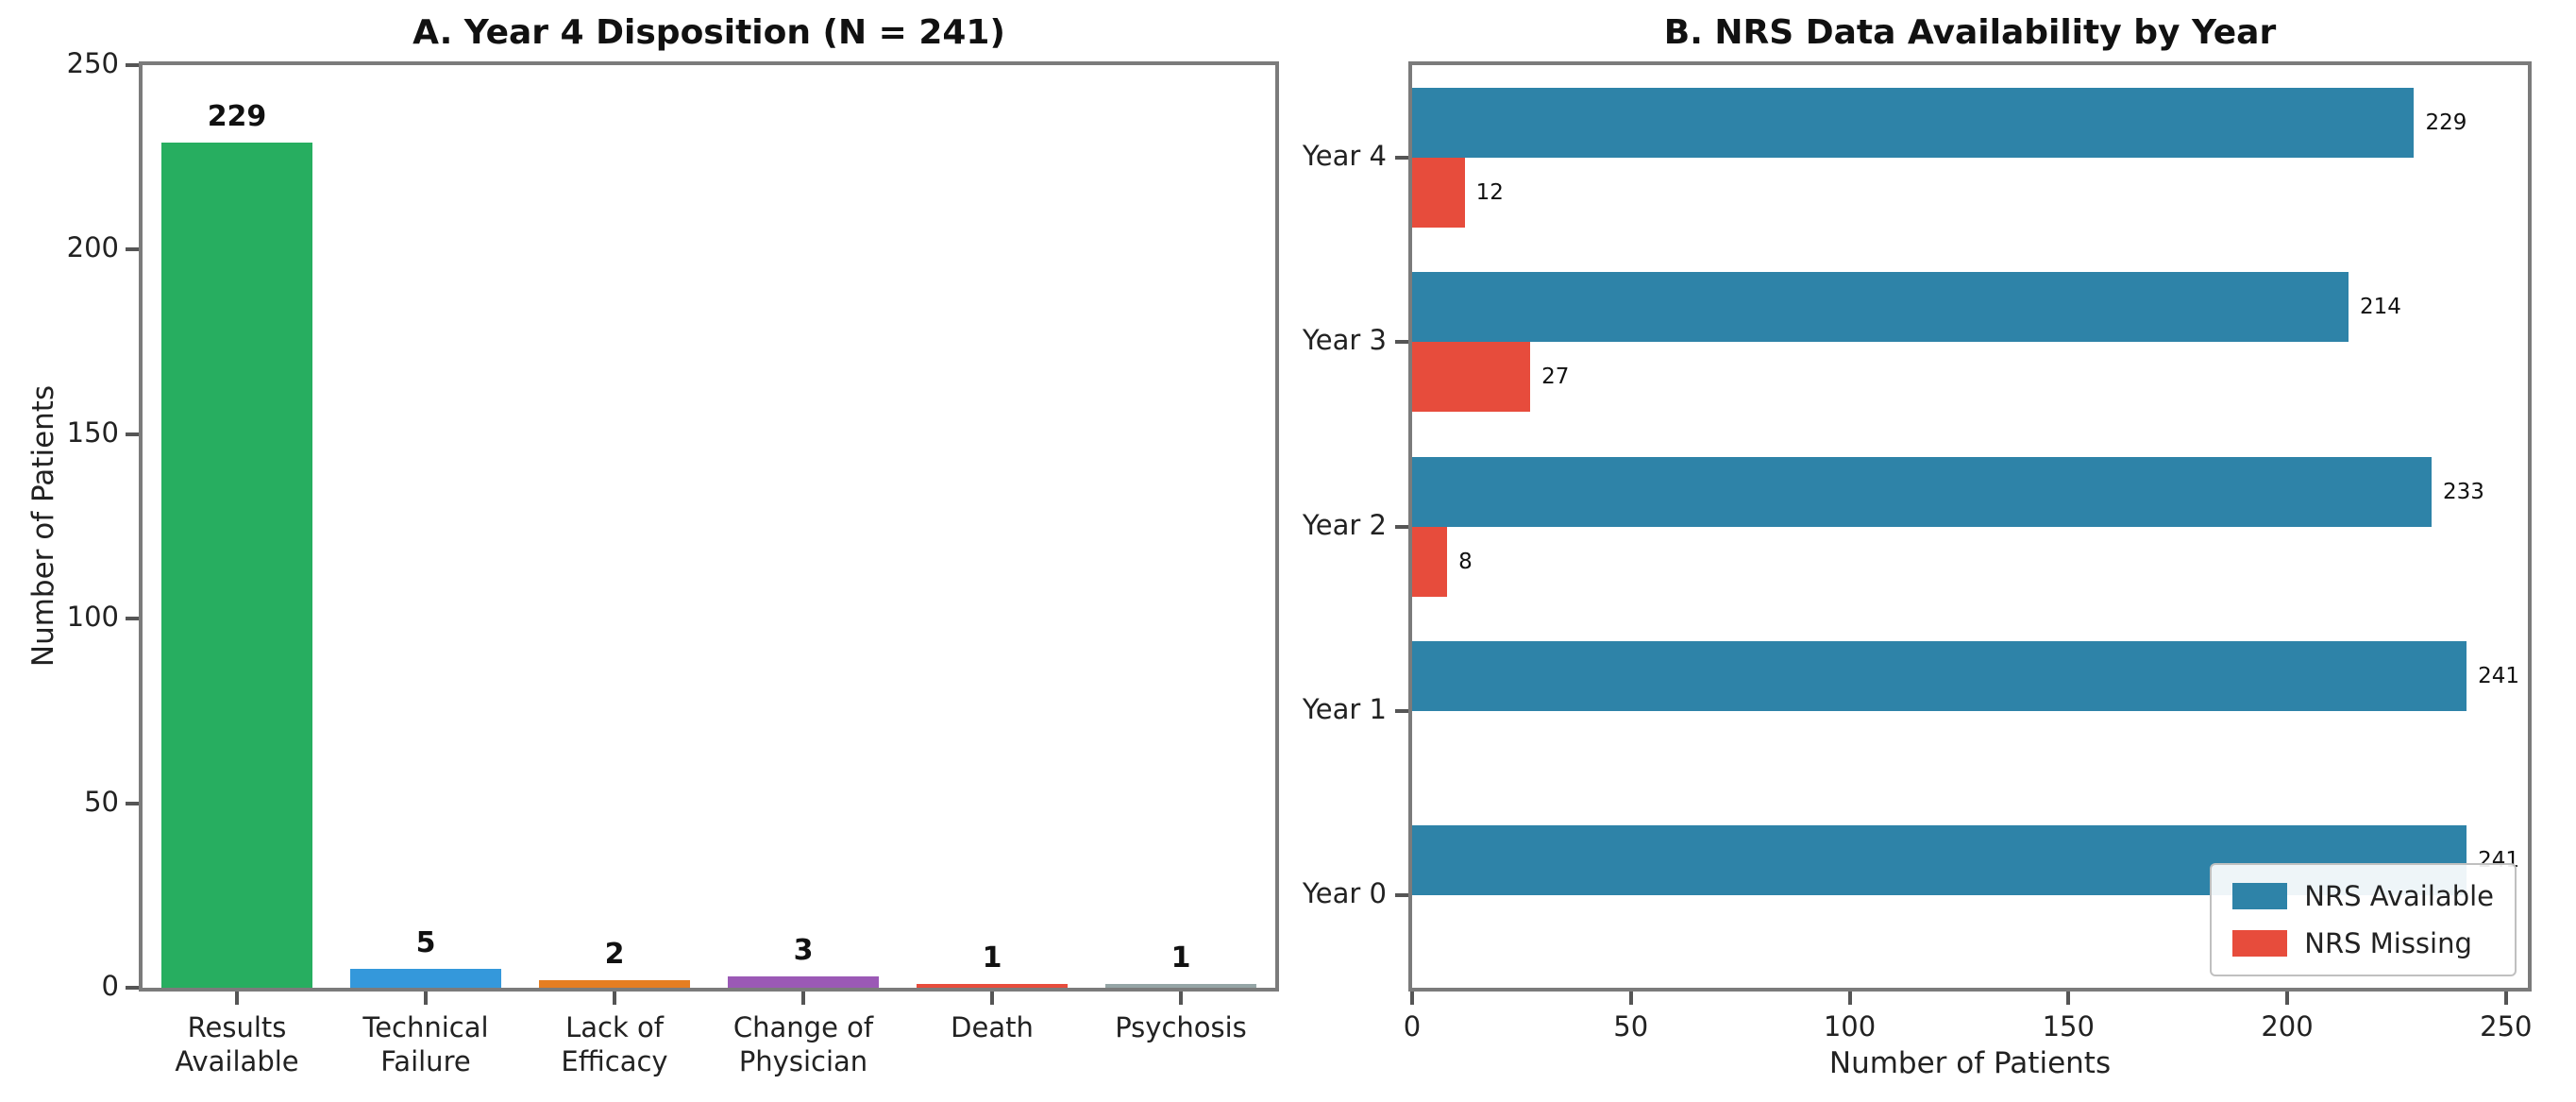 This screenshot has height=1102, width=2576. Describe the element at coordinates (425, 943) in the screenshot. I see `bar-value-label: 5` at that location.